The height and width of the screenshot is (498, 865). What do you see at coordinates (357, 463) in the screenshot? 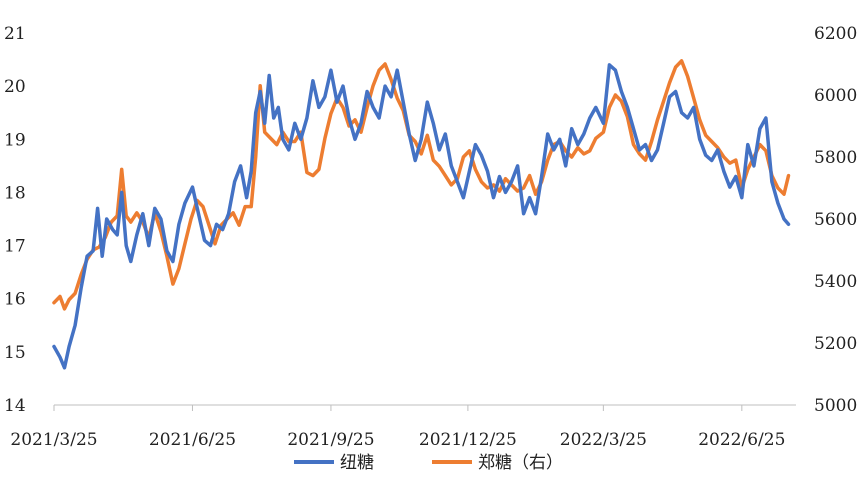
I see `legend-label: 纽糖` at bounding box center [357, 463].